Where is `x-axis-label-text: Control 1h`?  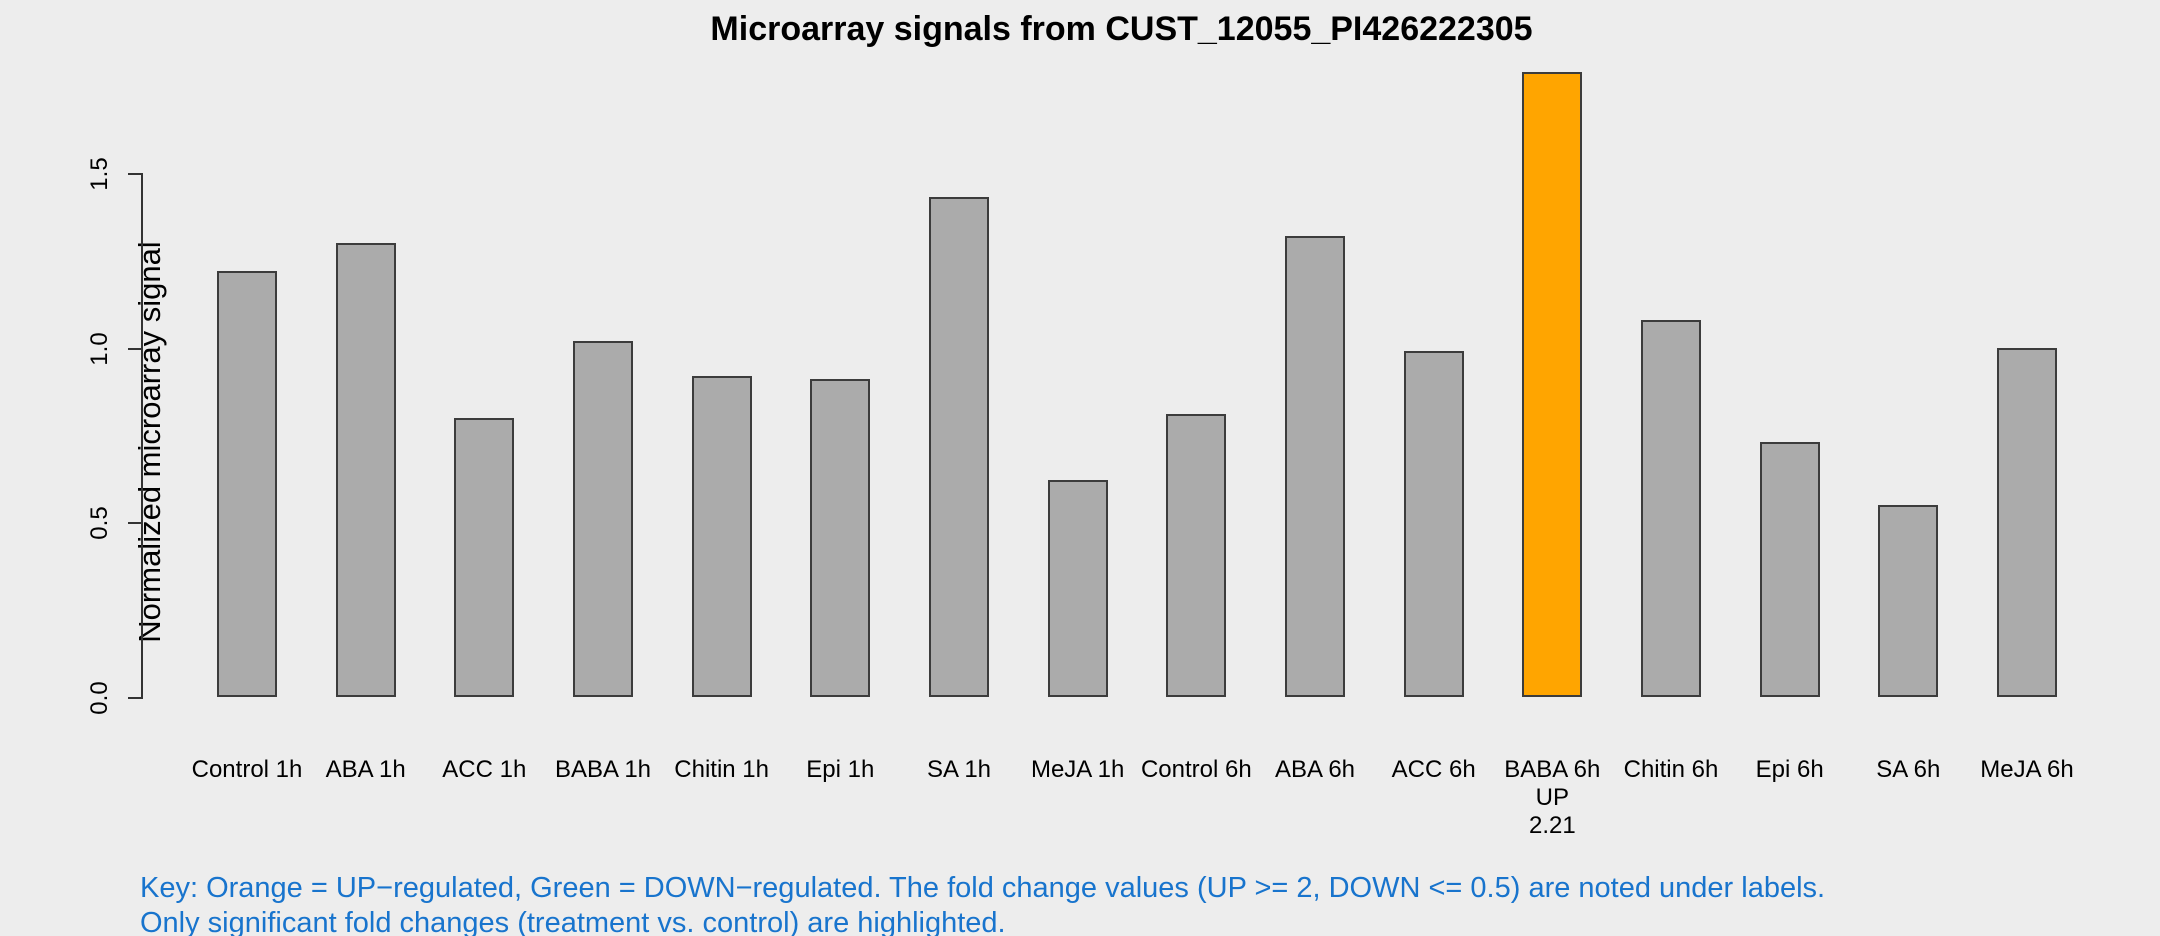 x-axis-label-text: Control 1h is located at coordinates (247, 769).